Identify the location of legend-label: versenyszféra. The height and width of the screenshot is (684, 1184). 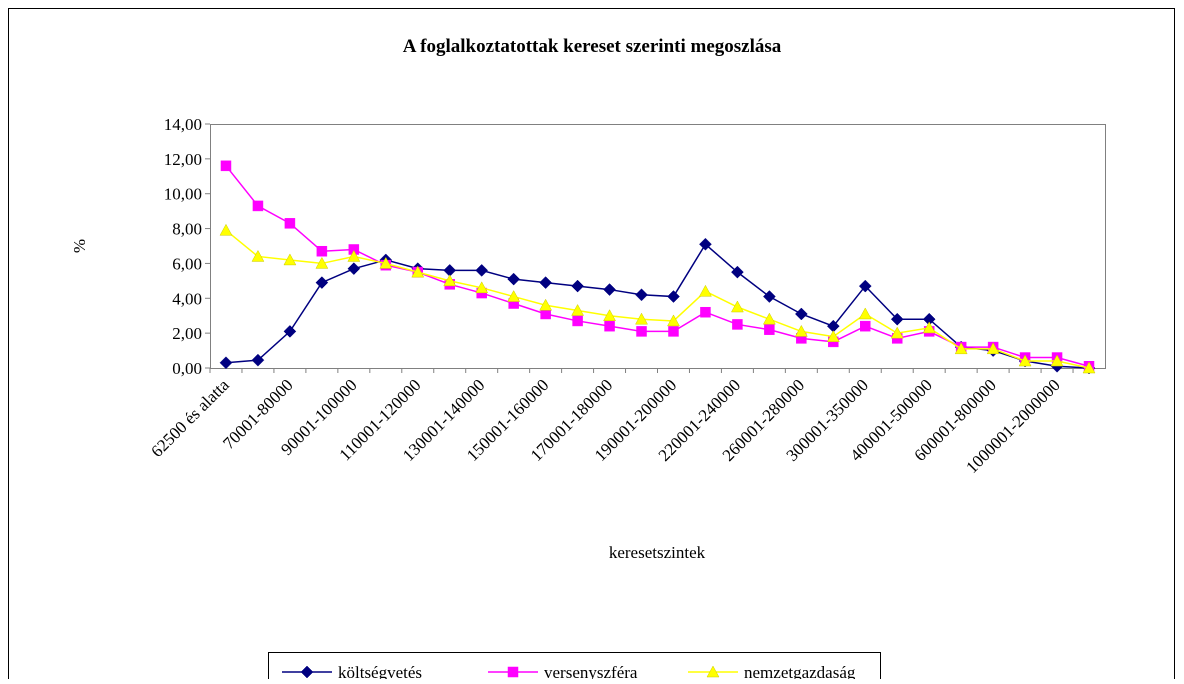
(591, 671).